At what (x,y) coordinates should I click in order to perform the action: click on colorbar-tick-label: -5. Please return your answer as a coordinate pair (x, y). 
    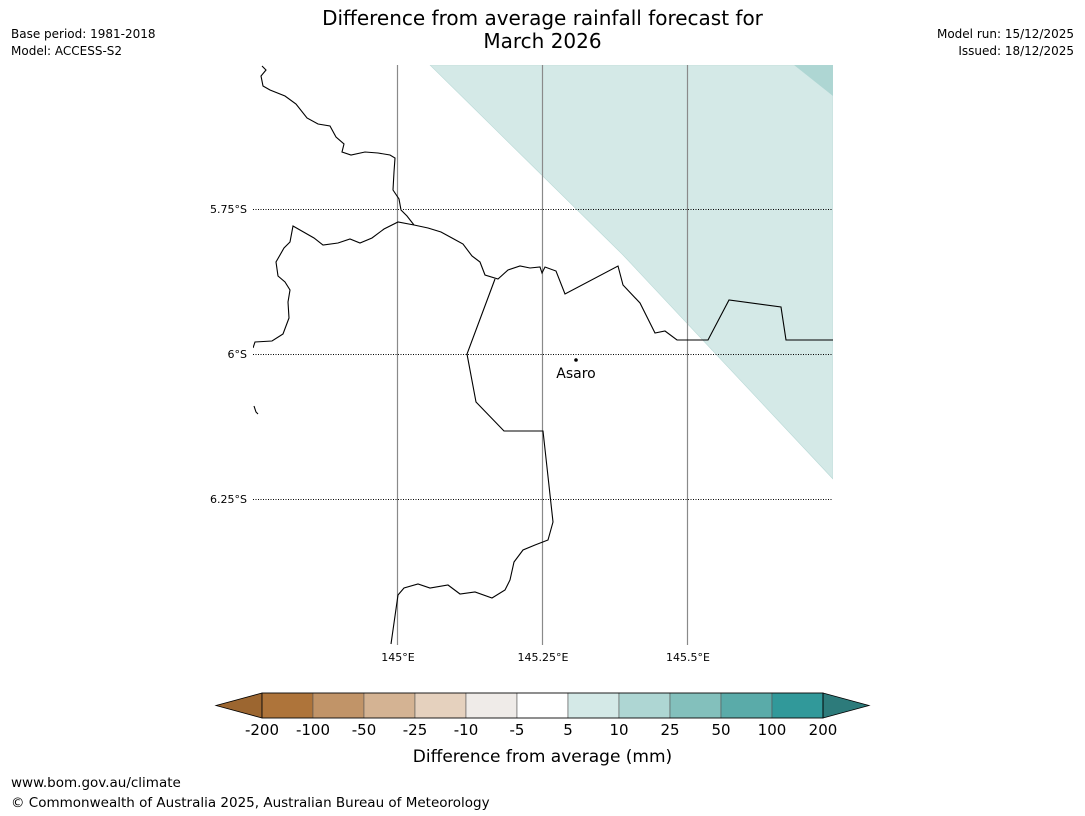
    Looking at the image, I should click on (517, 730).